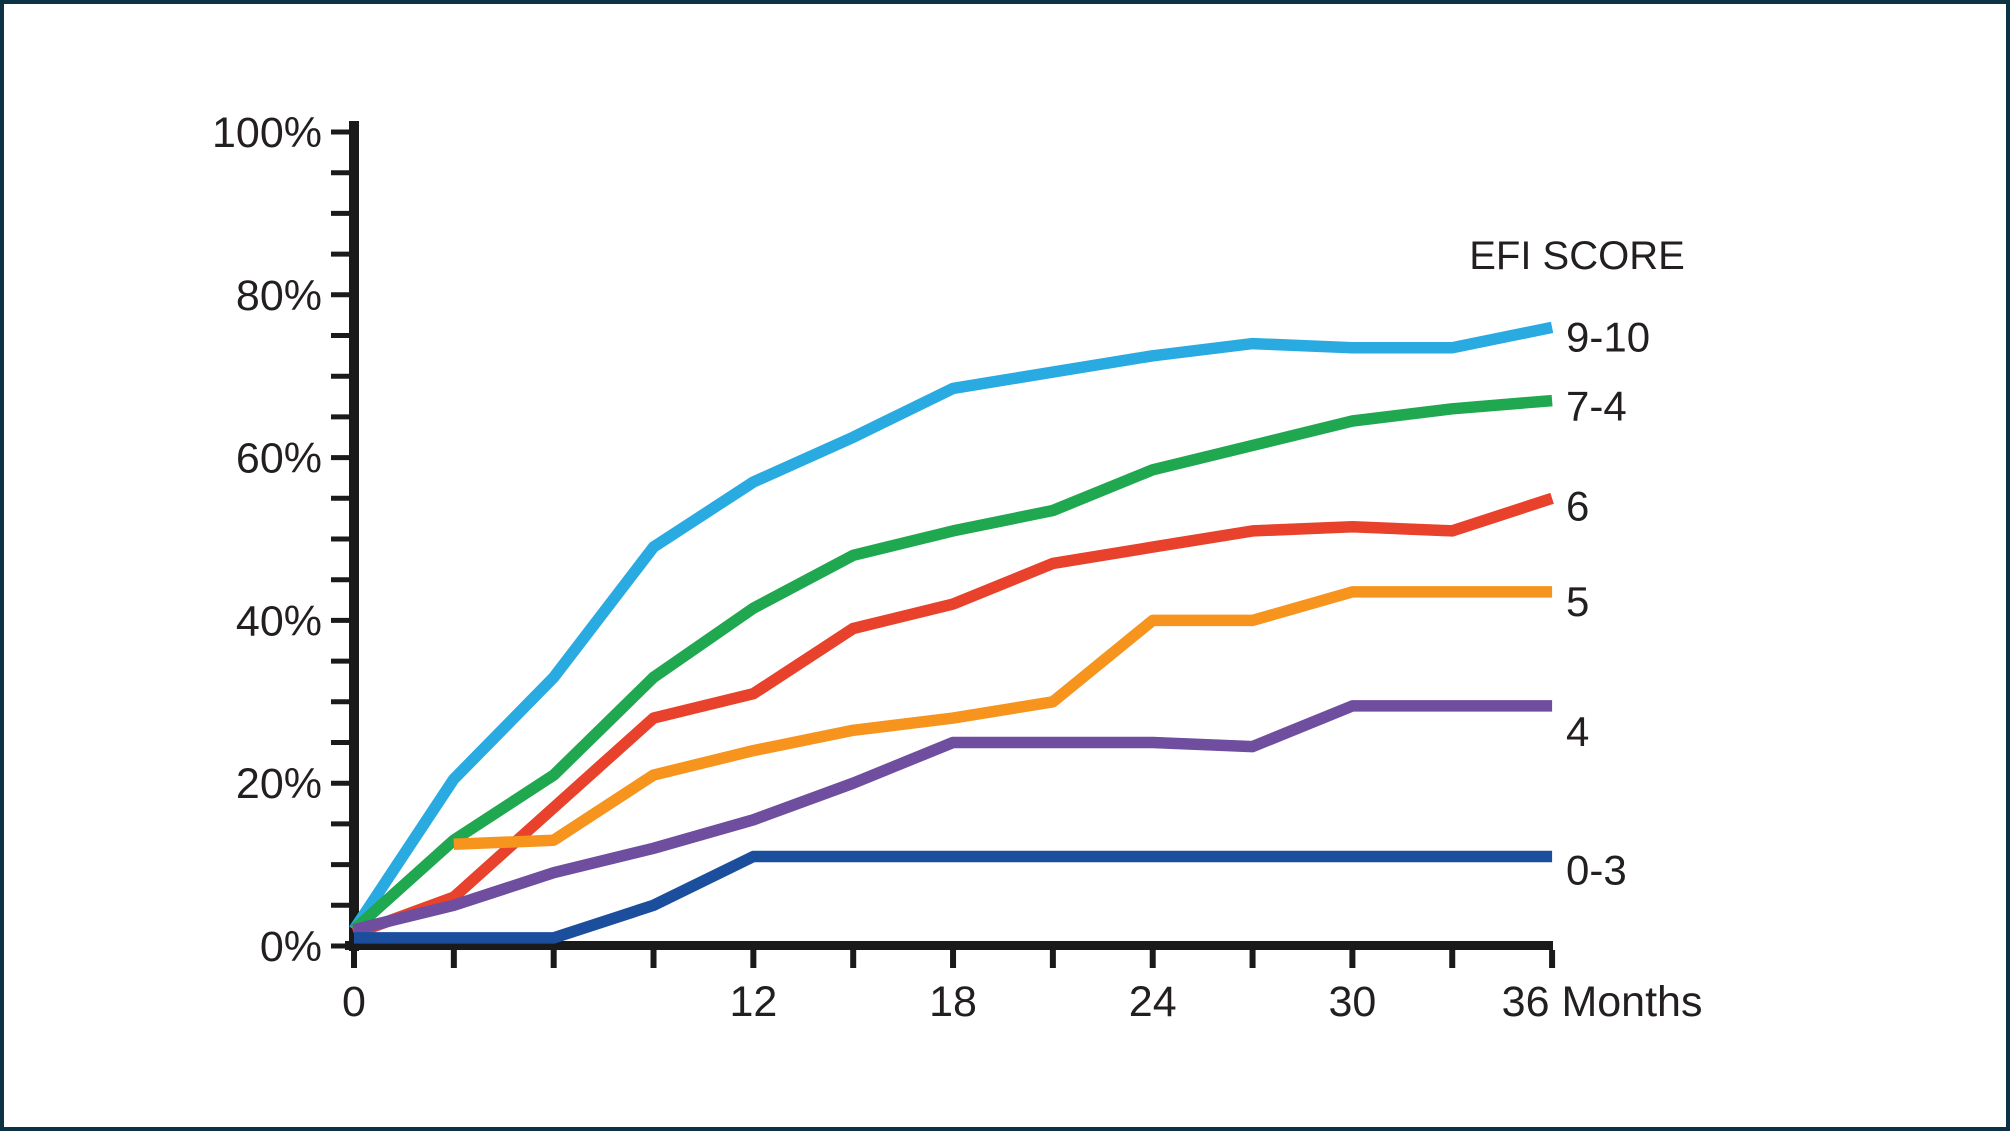 Image resolution: width=2010 pixels, height=1131 pixels. What do you see at coordinates (1352, 1002) in the screenshot?
I see `x-axis-label: 30` at bounding box center [1352, 1002].